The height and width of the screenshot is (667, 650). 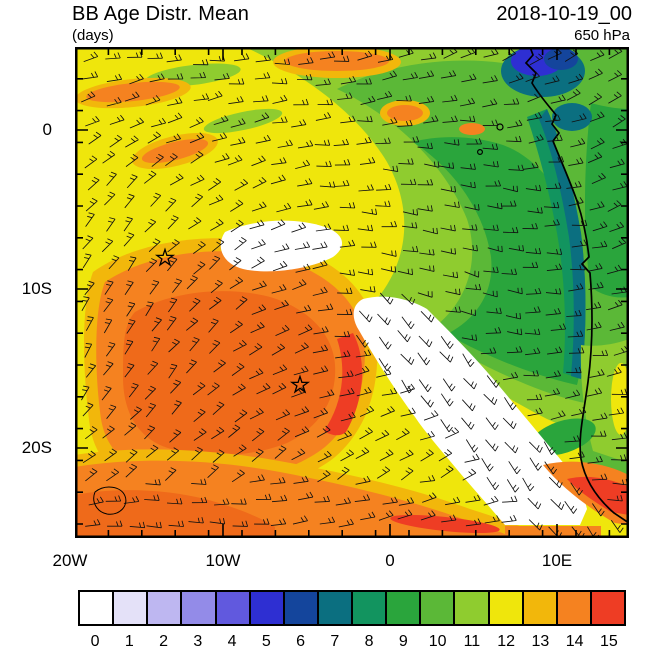 What do you see at coordinates (281, 246) in the screenshot?
I see `fill-region-fresh-blotch` at bounding box center [281, 246].